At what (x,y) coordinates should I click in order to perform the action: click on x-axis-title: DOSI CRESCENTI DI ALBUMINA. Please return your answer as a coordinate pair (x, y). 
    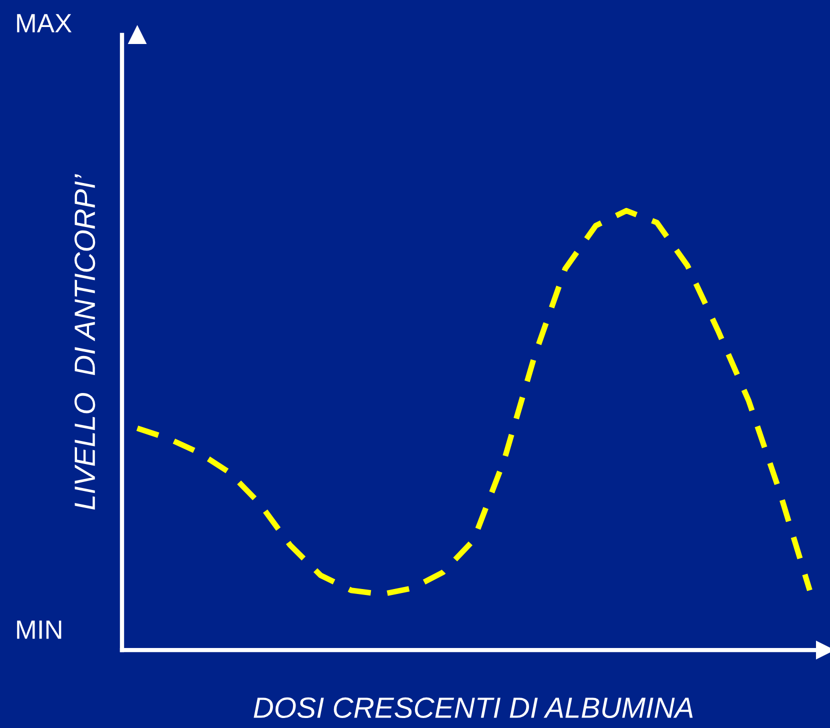
    Looking at the image, I should click on (473, 707).